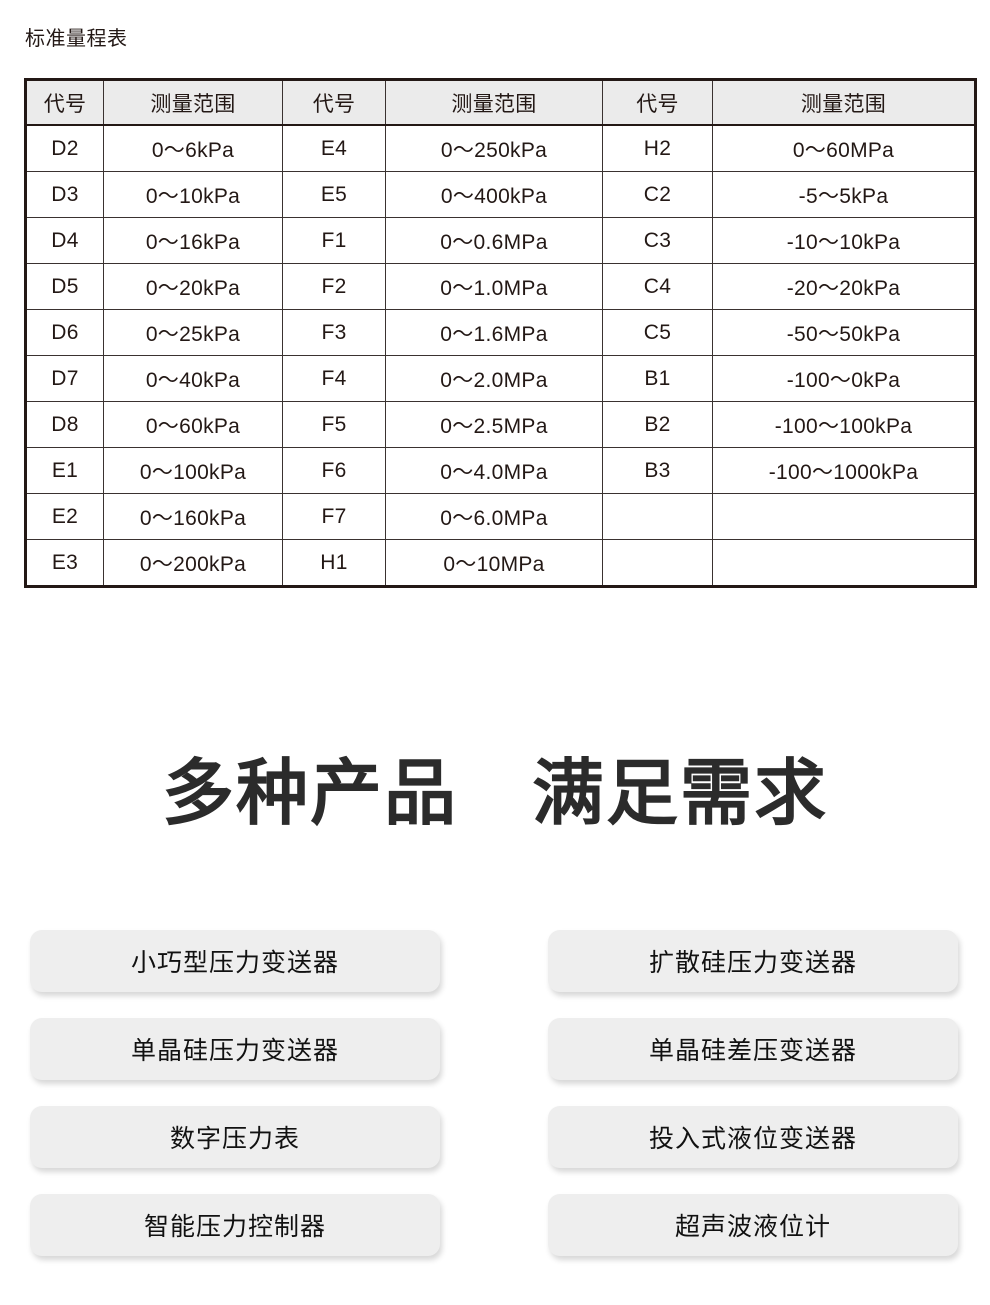  Describe the element at coordinates (494, 563) in the screenshot. I see `cell-range-2: 0～10MPa` at that location.